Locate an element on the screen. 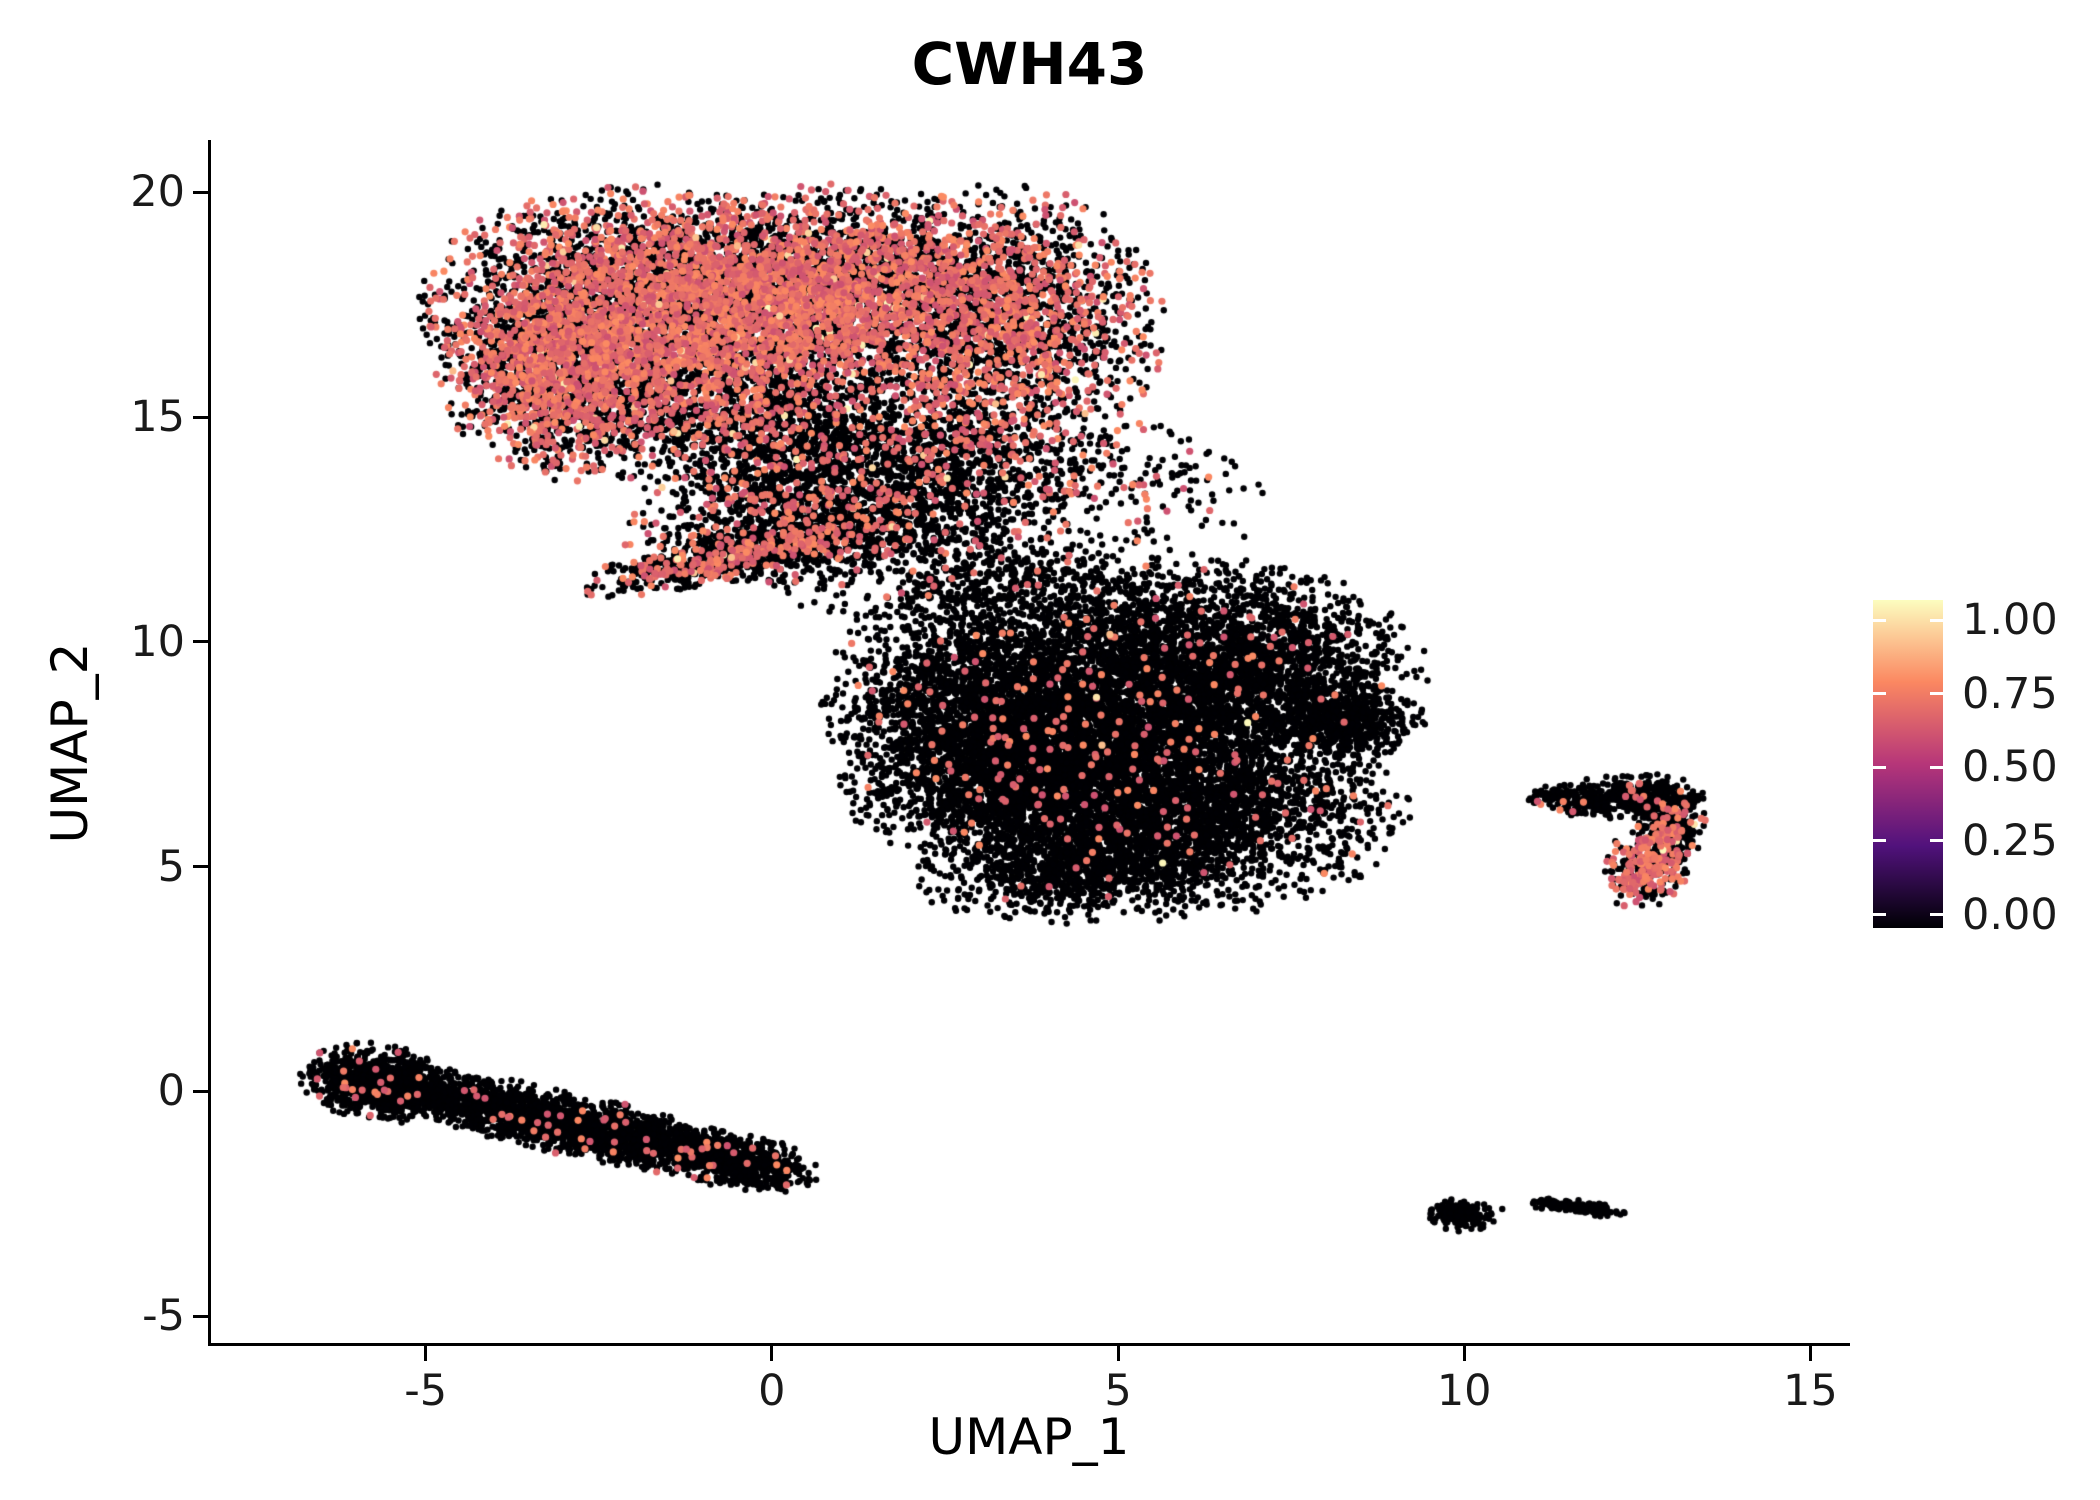 This screenshot has width=2100, height=1500. y-axis-tick-label: 5 is located at coordinates (171, 866).